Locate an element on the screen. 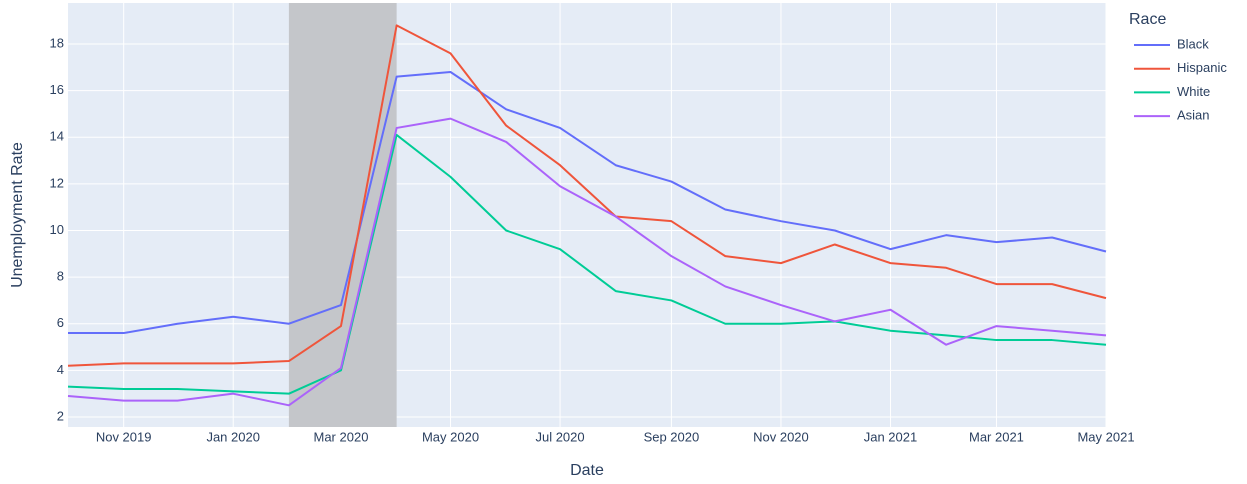  y-tick-label: 8 is located at coordinates (60, 276).